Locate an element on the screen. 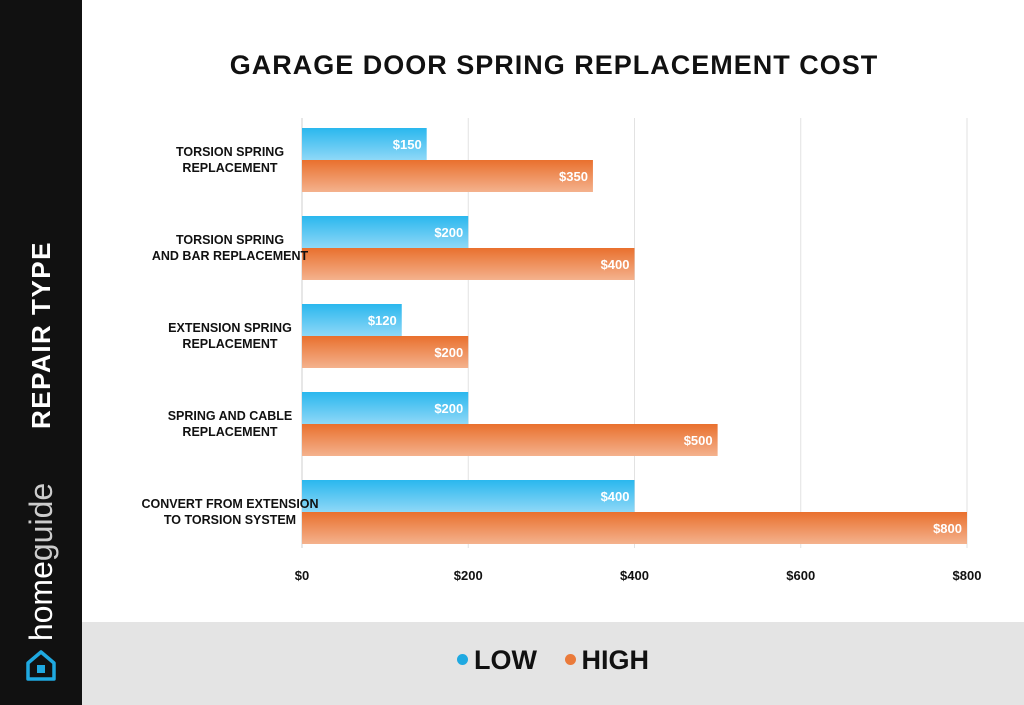  x-tick-label: $600 is located at coordinates (800, 575).